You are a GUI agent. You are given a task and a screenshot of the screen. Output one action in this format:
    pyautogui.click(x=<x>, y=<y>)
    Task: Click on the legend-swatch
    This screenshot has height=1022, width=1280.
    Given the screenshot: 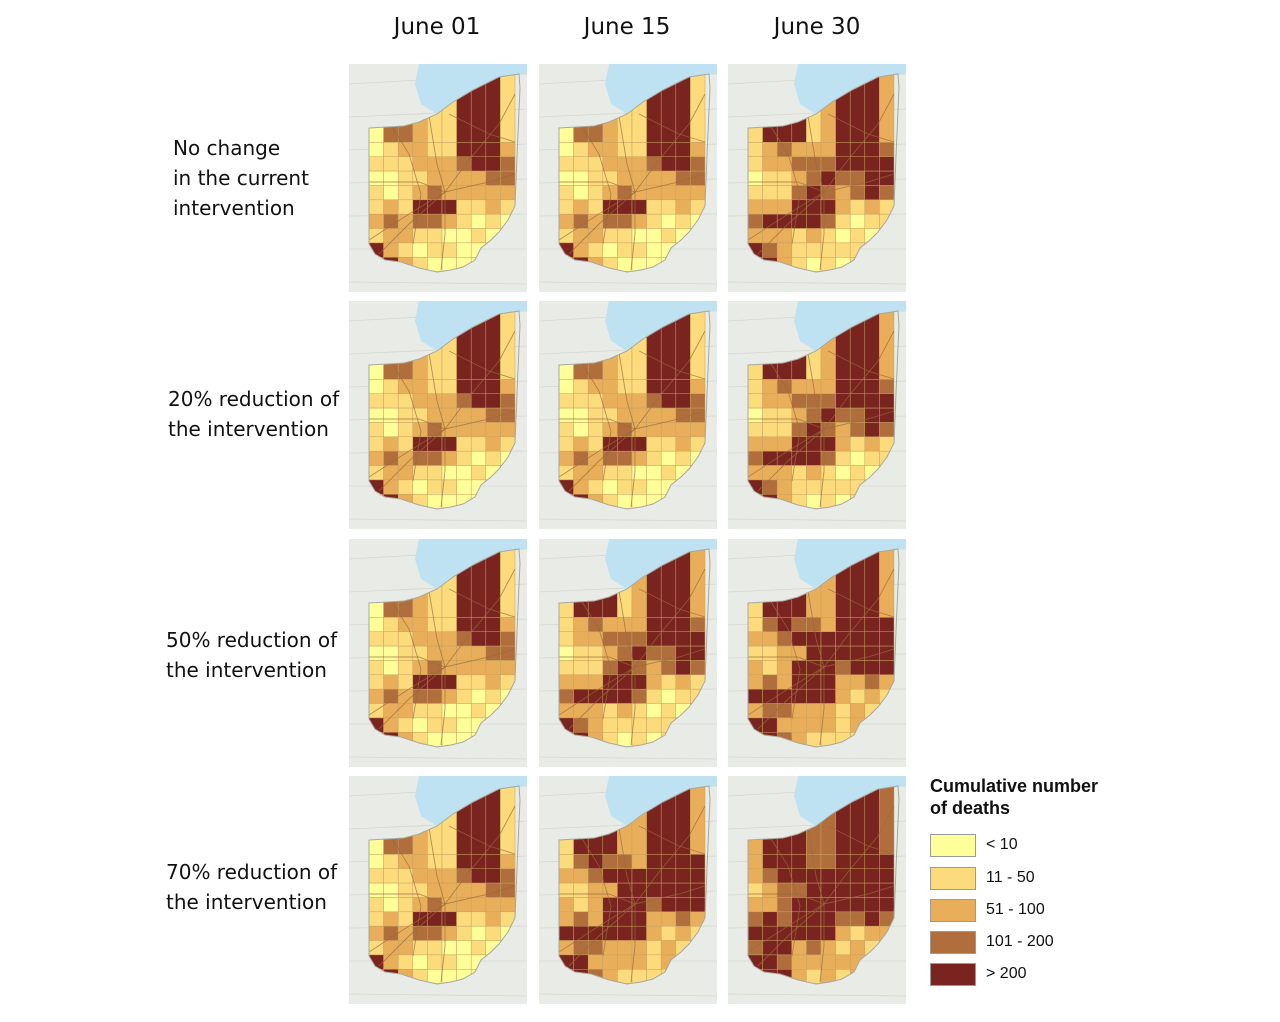 What is the action you would take?
    pyautogui.click(x=953, y=910)
    